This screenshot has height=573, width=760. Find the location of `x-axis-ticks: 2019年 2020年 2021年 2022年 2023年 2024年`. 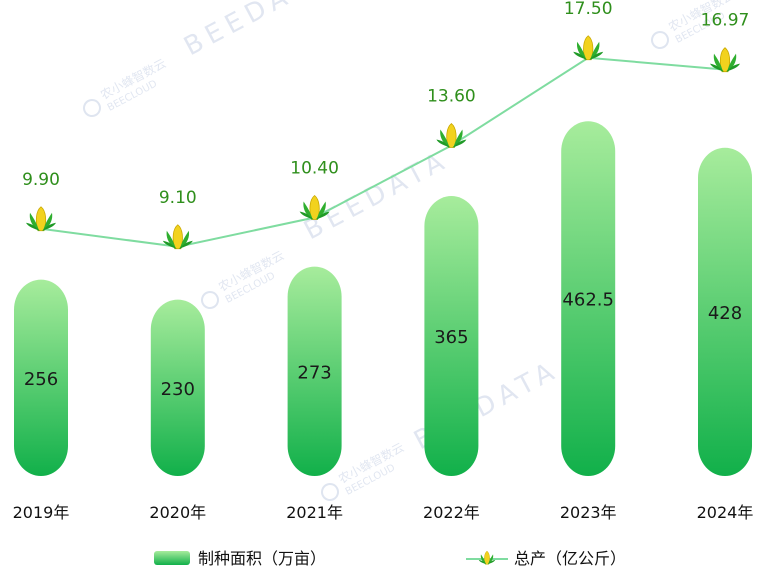

x-axis-ticks: 2019年 2020年 2021年 2022年 2023年 2024年 is located at coordinates (383, 512).